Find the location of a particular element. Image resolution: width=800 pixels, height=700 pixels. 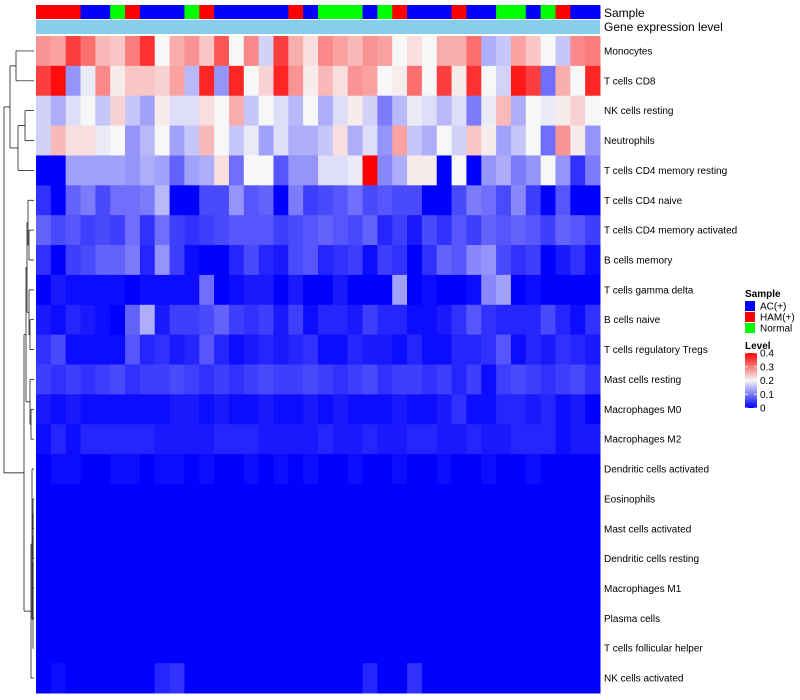

row-label: NK cells resting is located at coordinates (638, 111).